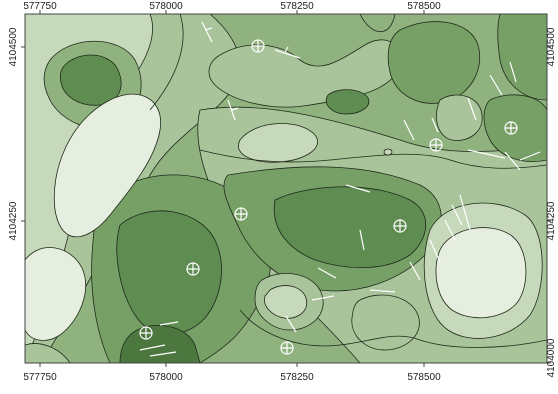 This screenshot has width=558, height=394. What do you see at coordinates (40, 377) in the screenshot?
I see `x-tick-label-bottom: 577750` at bounding box center [40, 377].